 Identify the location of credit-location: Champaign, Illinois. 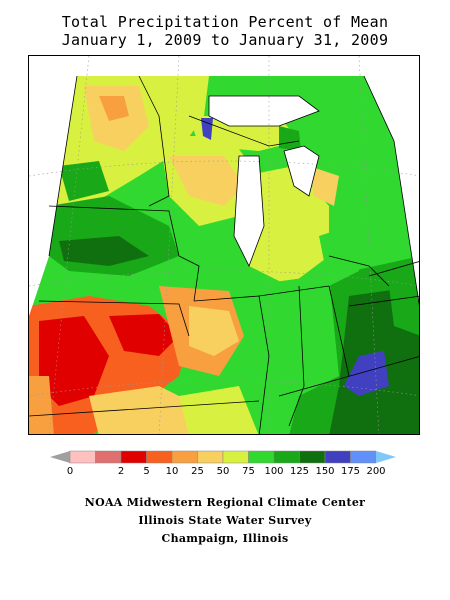
(225, 538).